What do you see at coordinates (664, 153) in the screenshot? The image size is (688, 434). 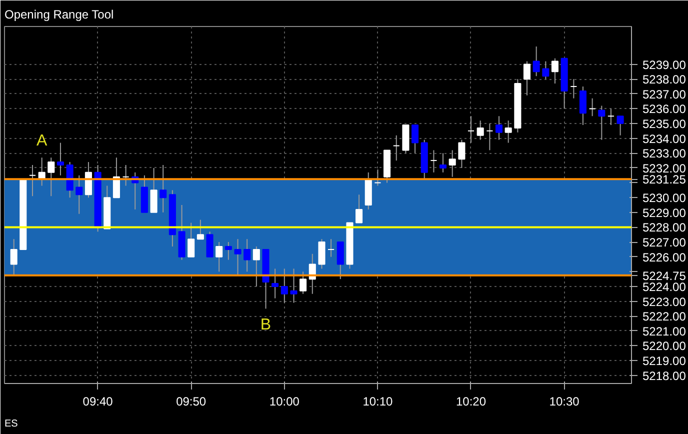 I see `y-tick-label: 5233.00` at bounding box center [664, 153].